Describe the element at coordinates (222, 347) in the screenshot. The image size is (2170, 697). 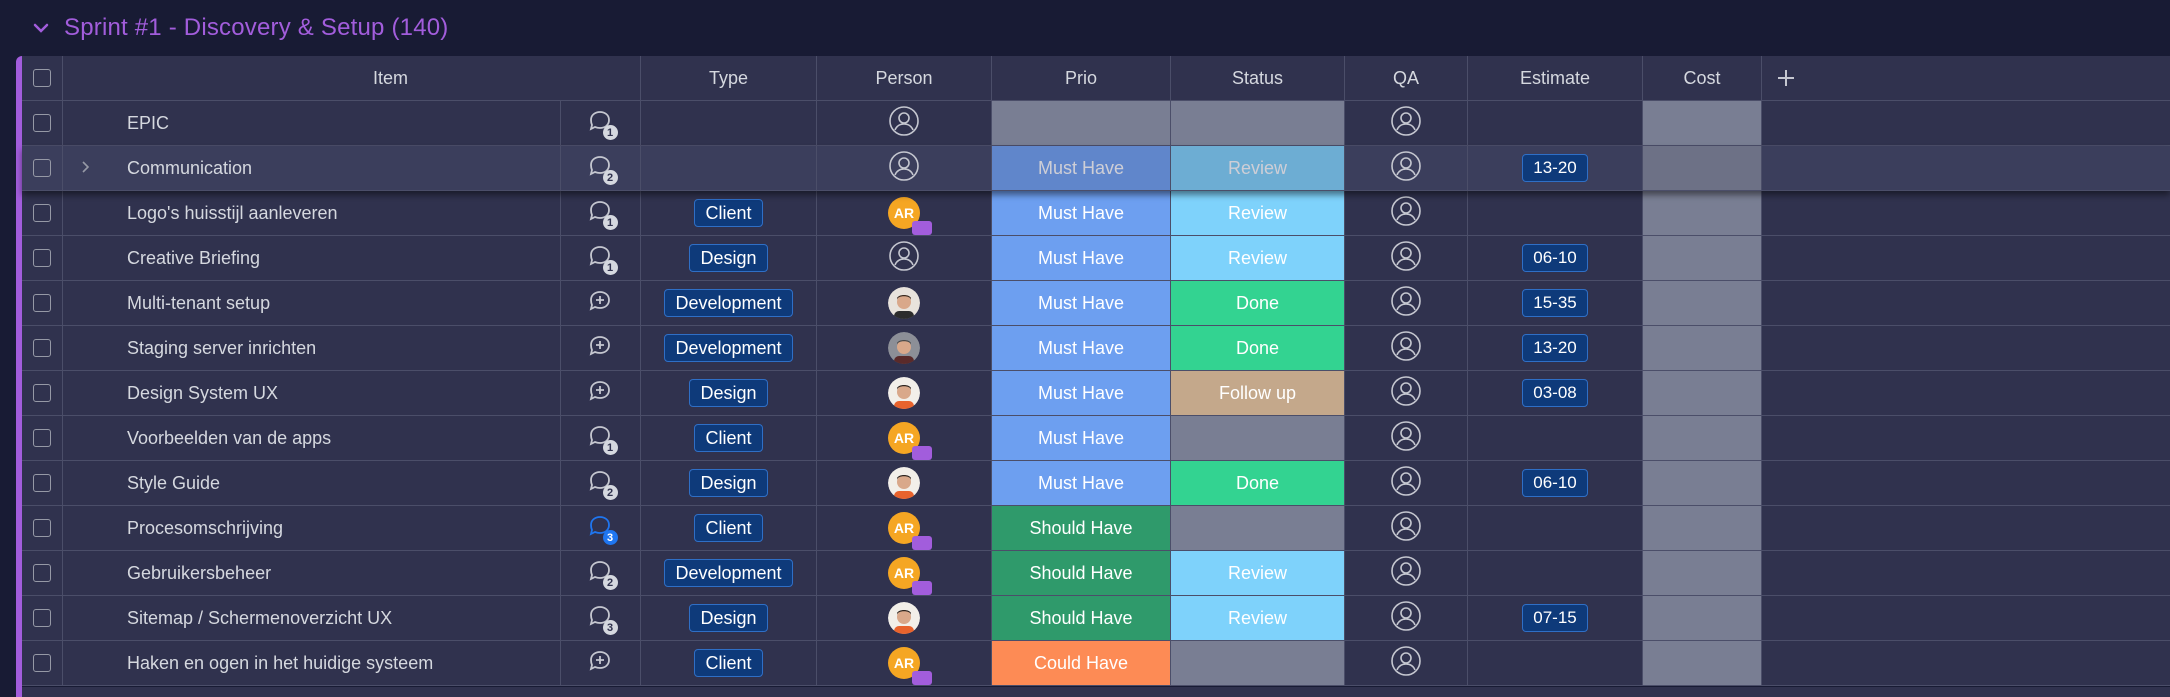
I see `item-name: Staging server inrichten` at that location.